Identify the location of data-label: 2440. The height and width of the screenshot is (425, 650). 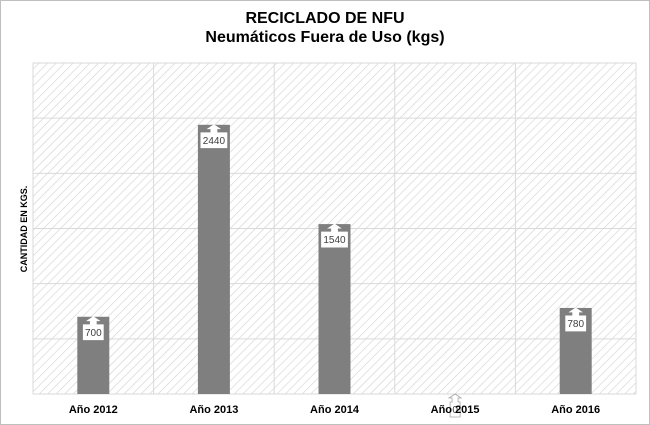
(214, 141).